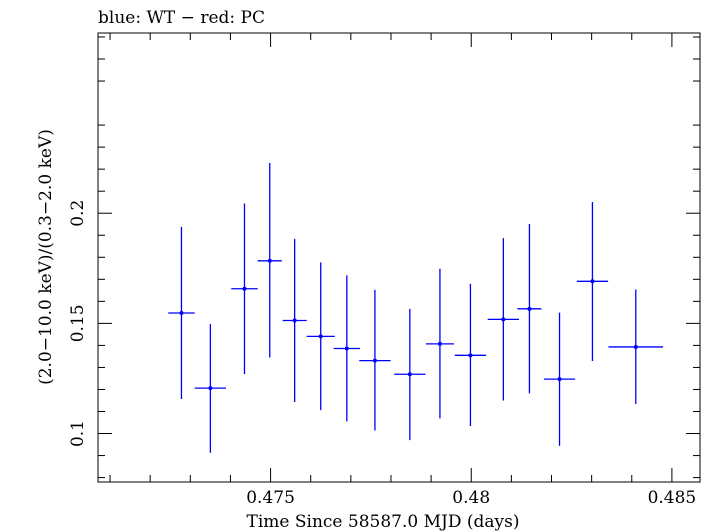  What do you see at coordinates (383, 522) in the screenshot?
I see `x-axis-label: Time Since 58587.0 MJD (days)` at bounding box center [383, 522].